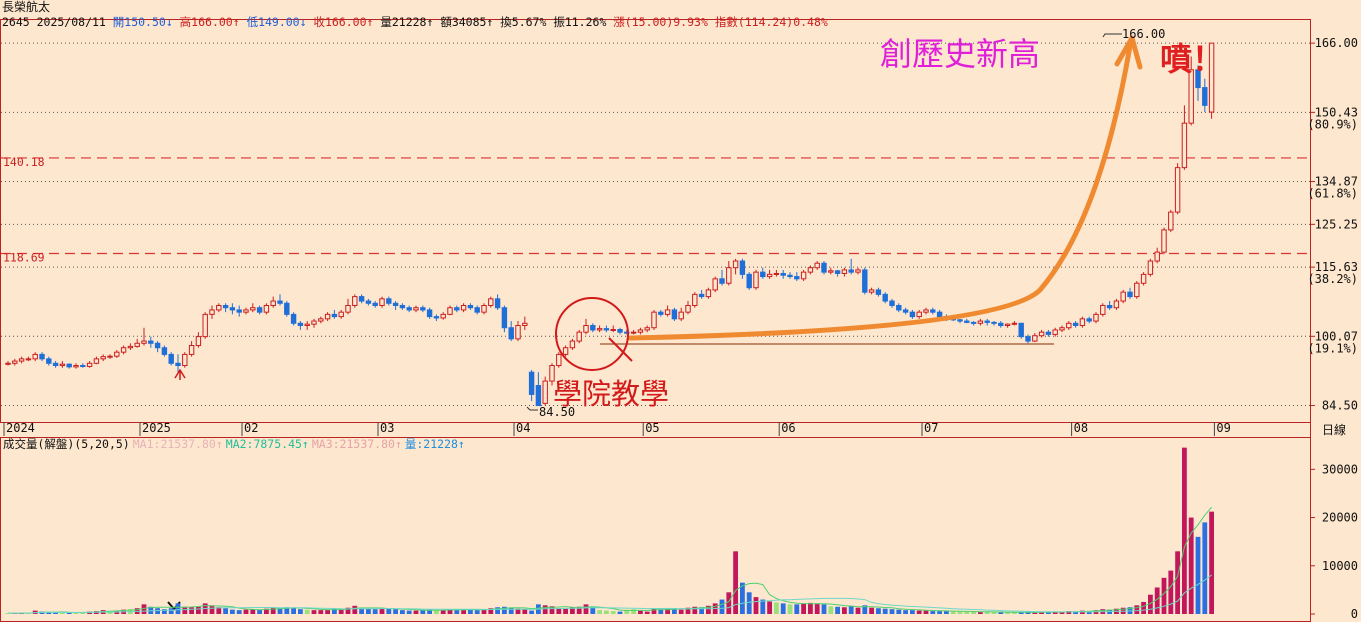 Image resolution: width=1361 pixels, height=622 pixels. I want to click on resistance-level-label: 140.18, so click(24, 162).